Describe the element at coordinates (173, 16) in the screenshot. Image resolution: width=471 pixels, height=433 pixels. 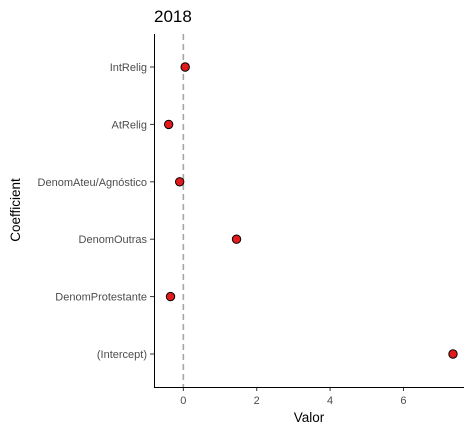
I see `chart-title: 2018` at that location.